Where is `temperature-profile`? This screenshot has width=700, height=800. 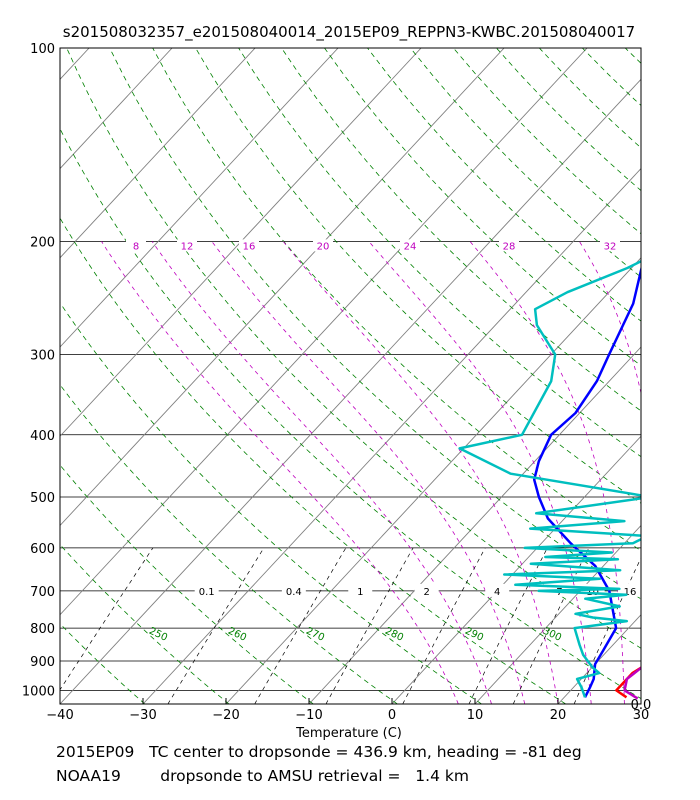
temperature-profile is located at coordinates (628, 682).